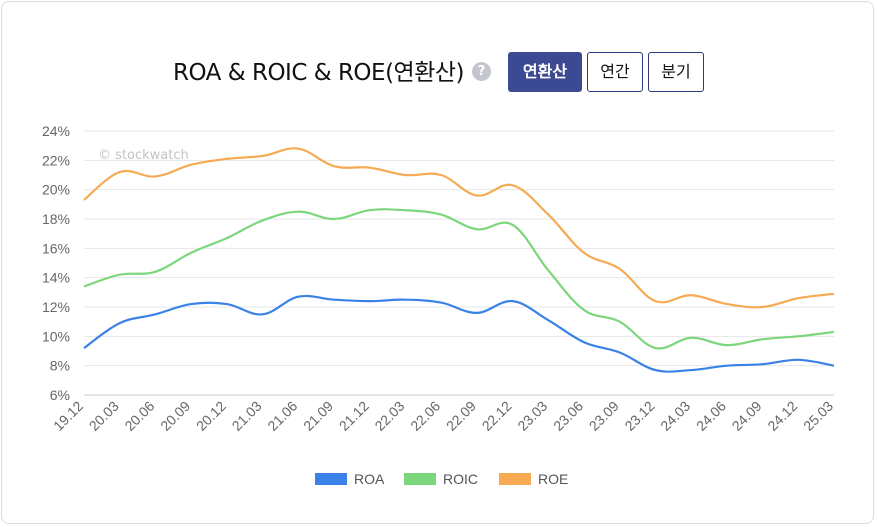  What do you see at coordinates (639, 416) in the screenshot?
I see `x-tick-label: 23.12` at bounding box center [639, 416].